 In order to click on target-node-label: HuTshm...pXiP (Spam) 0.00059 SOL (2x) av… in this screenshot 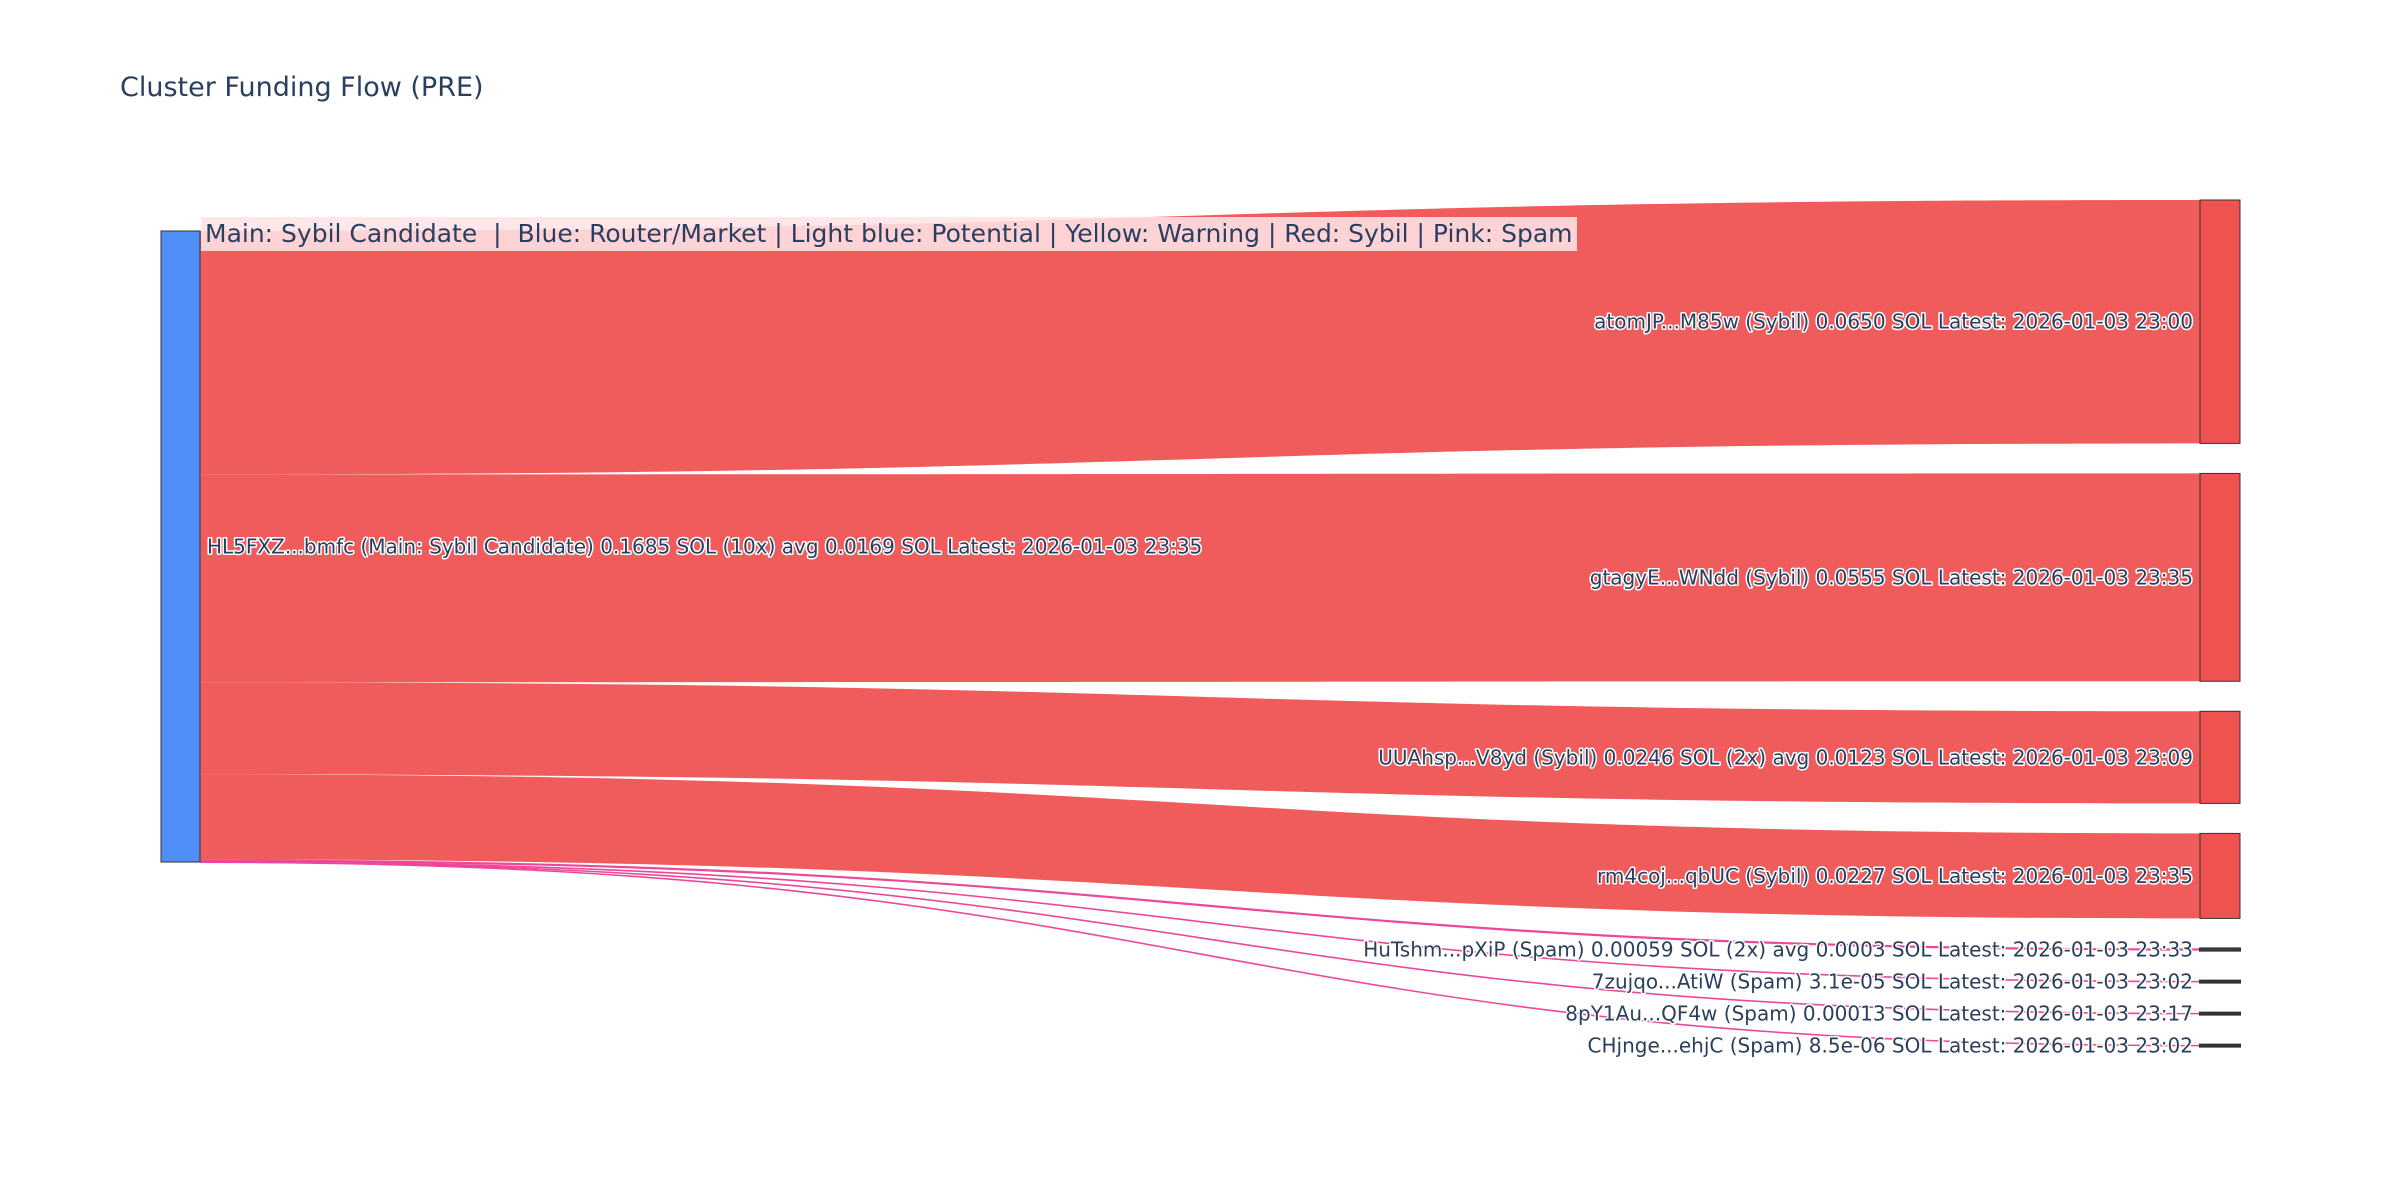, I will do `click(1778, 950)`.